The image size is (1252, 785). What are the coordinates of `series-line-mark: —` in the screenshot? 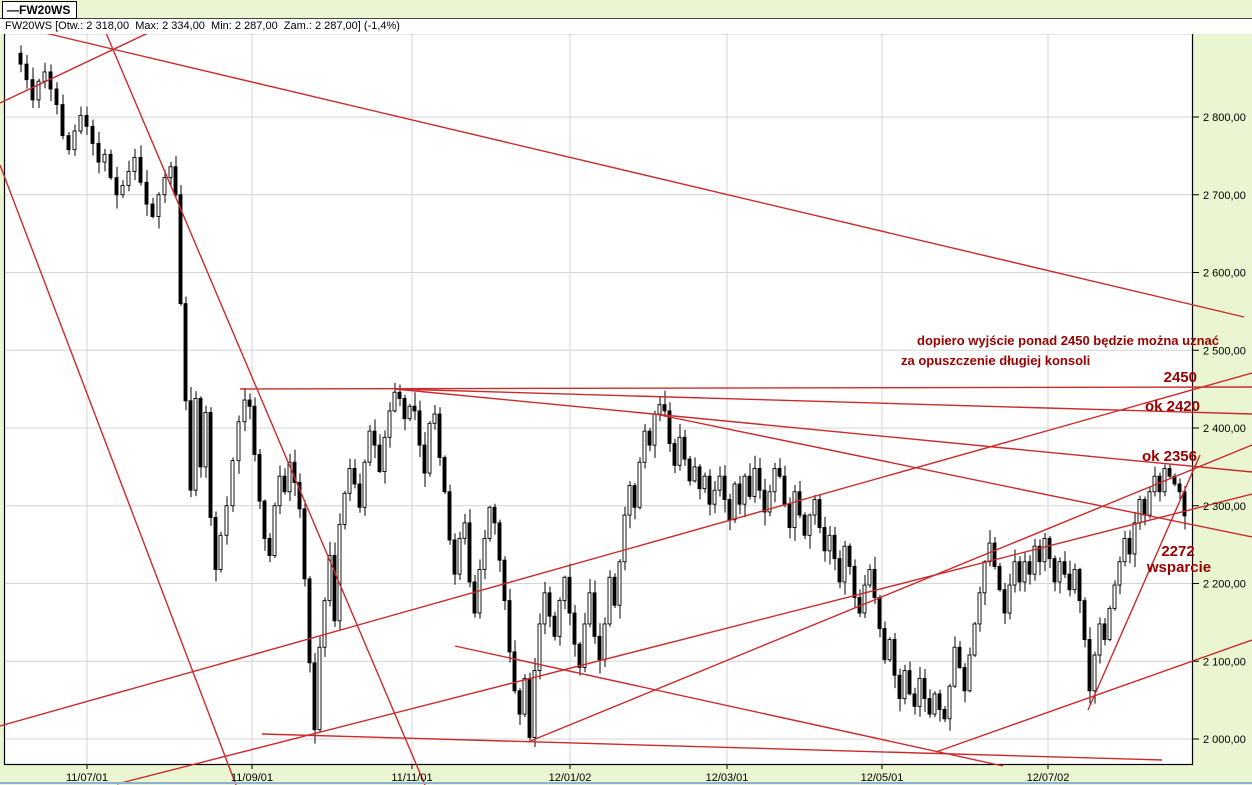 It's located at (13, 10).